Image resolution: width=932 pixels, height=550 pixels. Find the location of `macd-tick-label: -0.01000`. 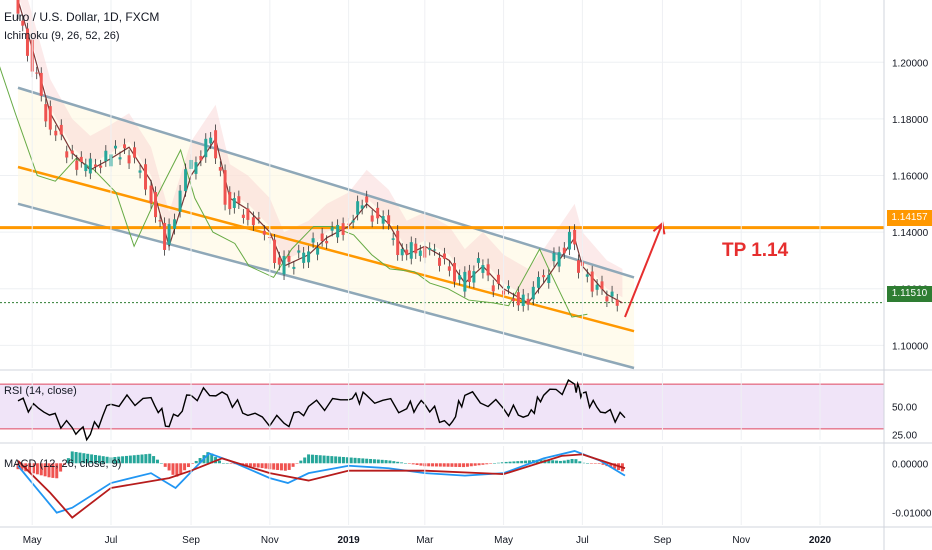

macd-tick-label: -0.01000 is located at coordinates (912, 514).